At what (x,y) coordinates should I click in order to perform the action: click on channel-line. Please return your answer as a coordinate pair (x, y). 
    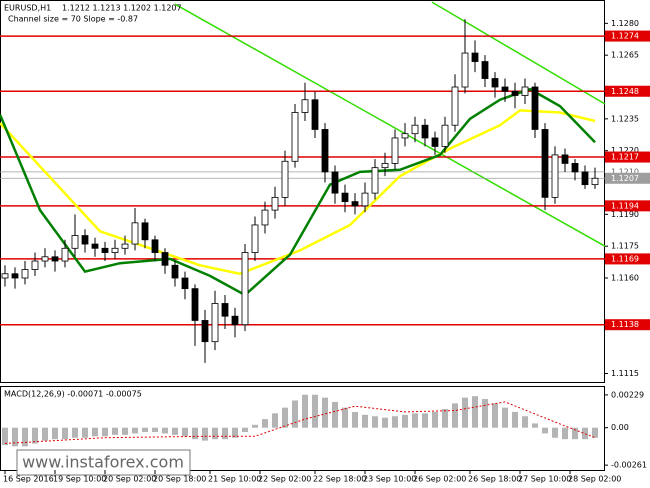
    Looking at the image, I should click on (518, 53).